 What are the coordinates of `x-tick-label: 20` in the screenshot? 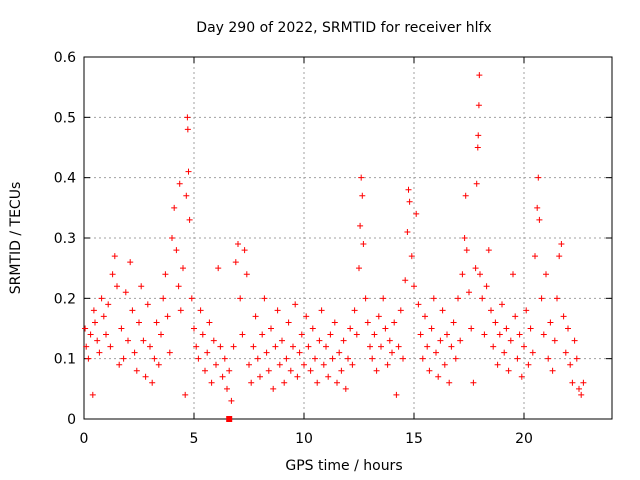 It's located at (524, 439).